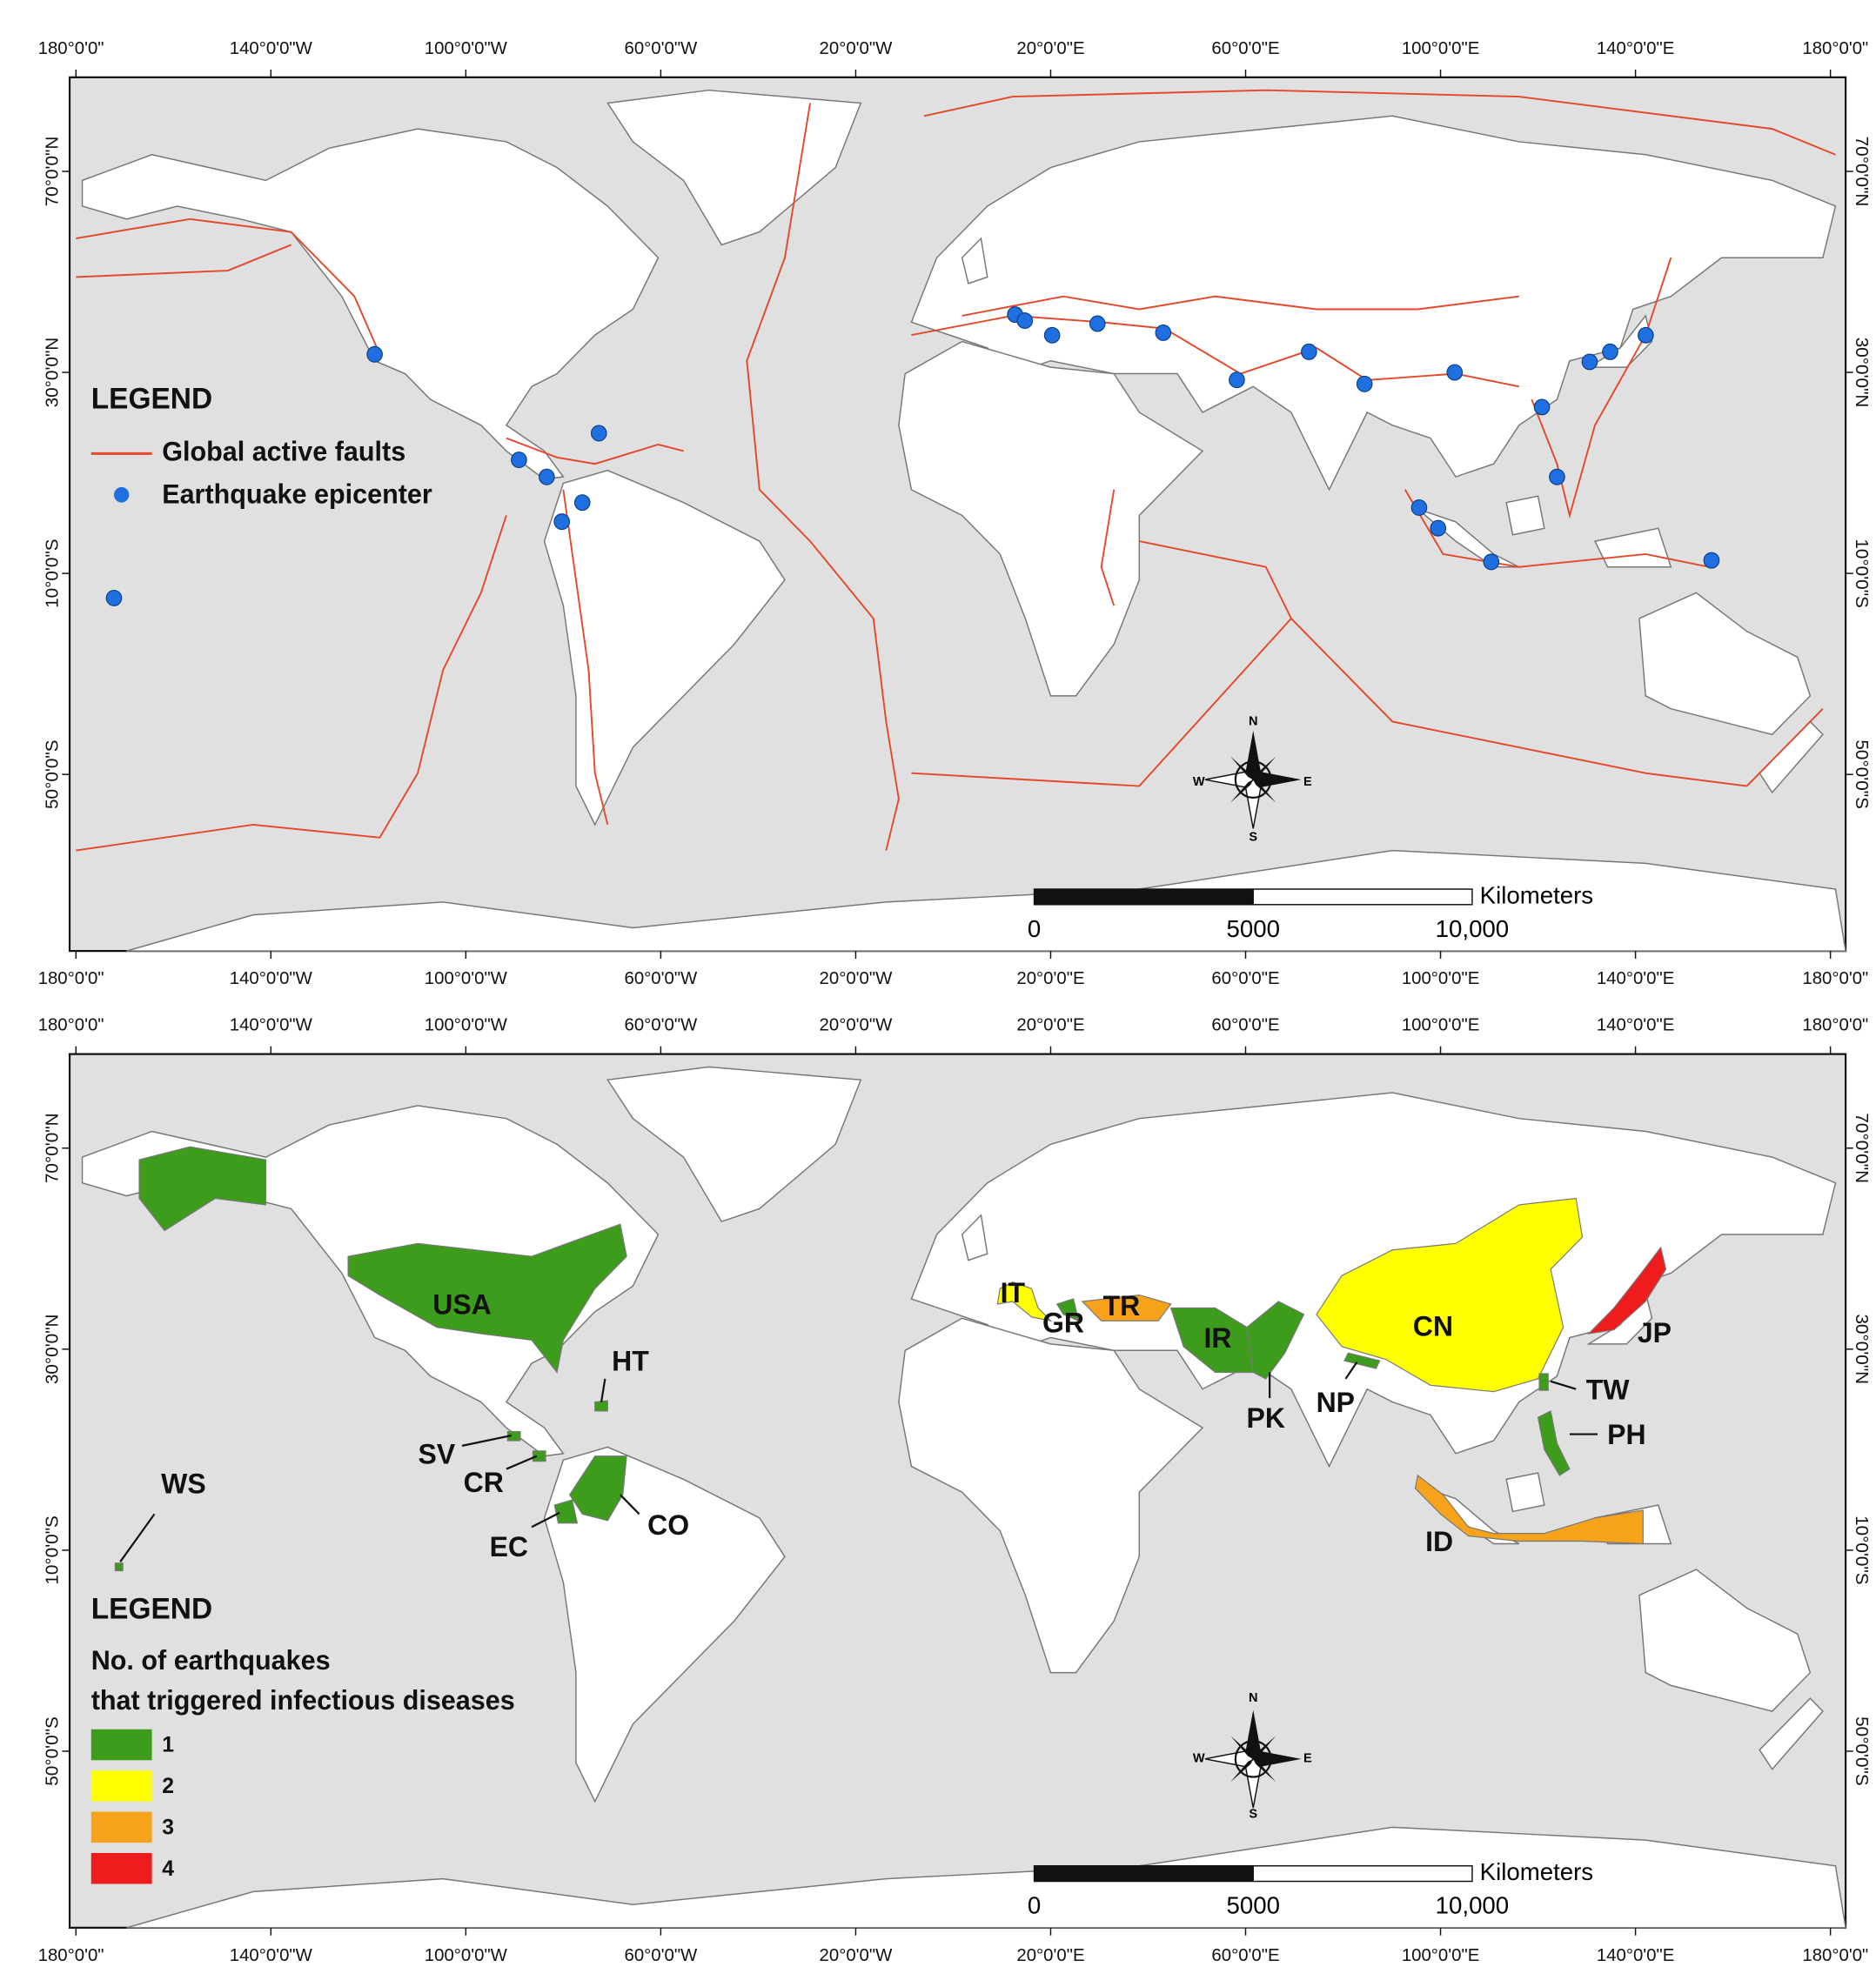  What do you see at coordinates (168, 1786) in the screenshot?
I see `legend-label: 2` at bounding box center [168, 1786].